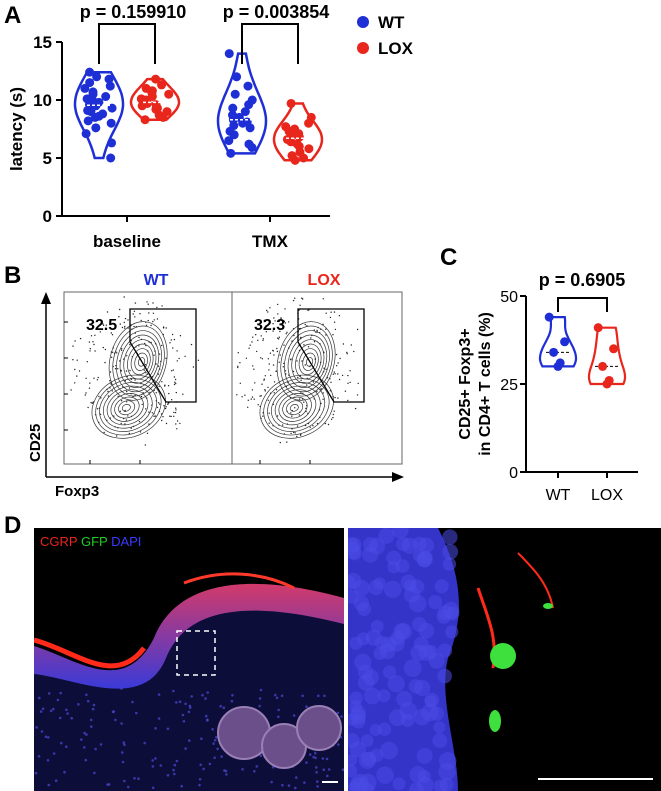  What do you see at coordinates (513, 473) in the screenshot?
I see `y-tick-label: 0` at bounding box center [513, 473].